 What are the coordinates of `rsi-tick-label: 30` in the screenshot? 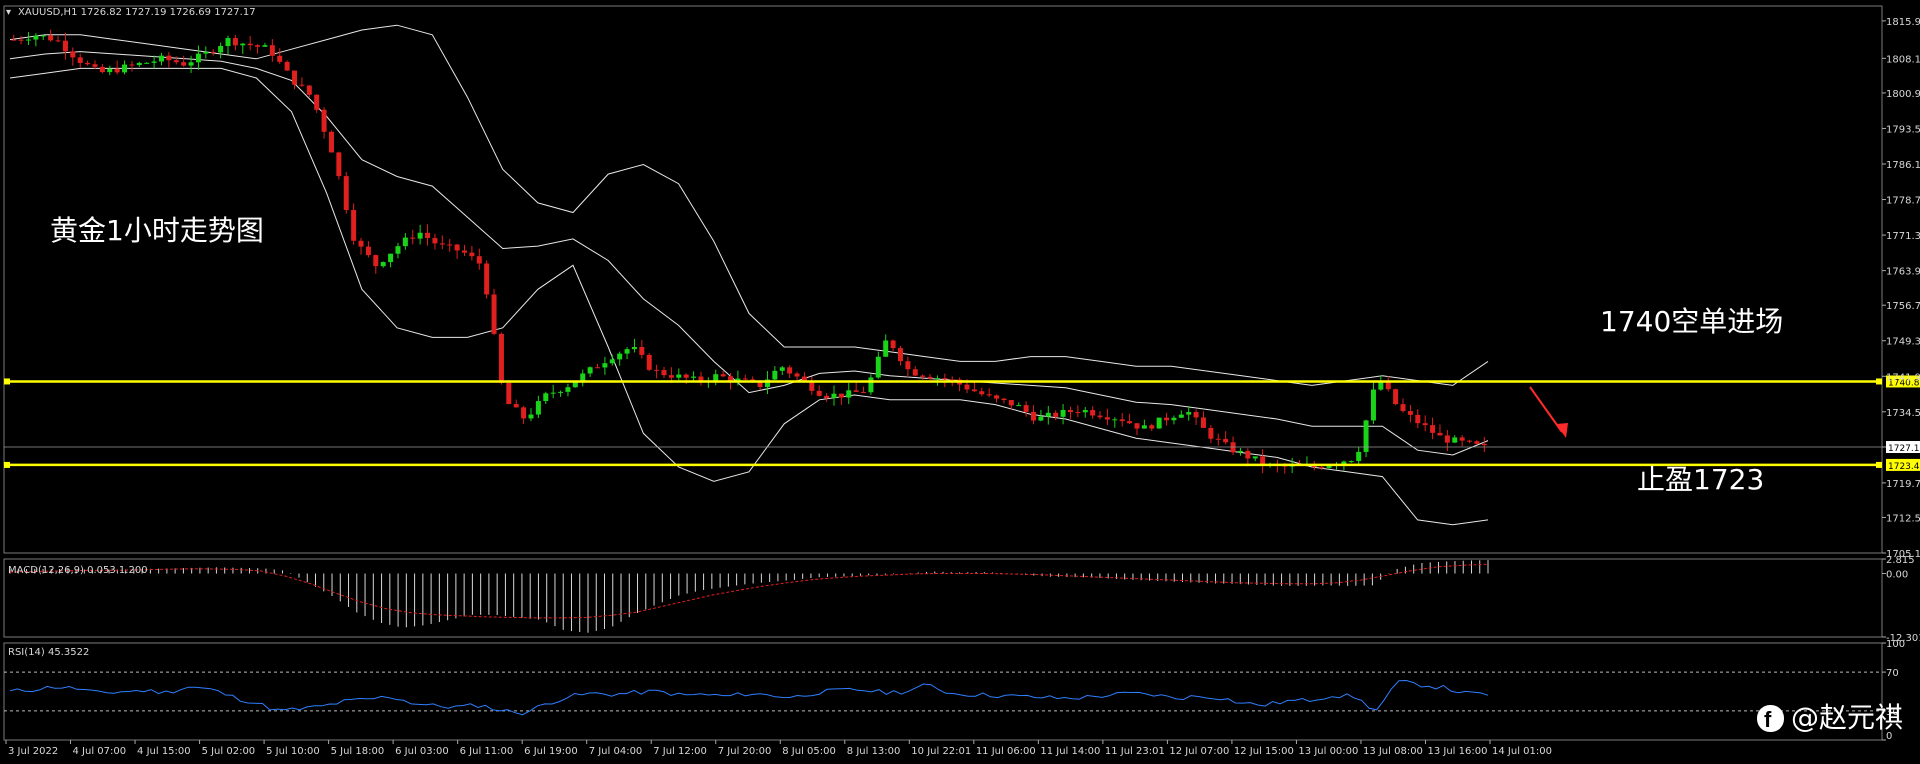 It's located at (1892, 712).